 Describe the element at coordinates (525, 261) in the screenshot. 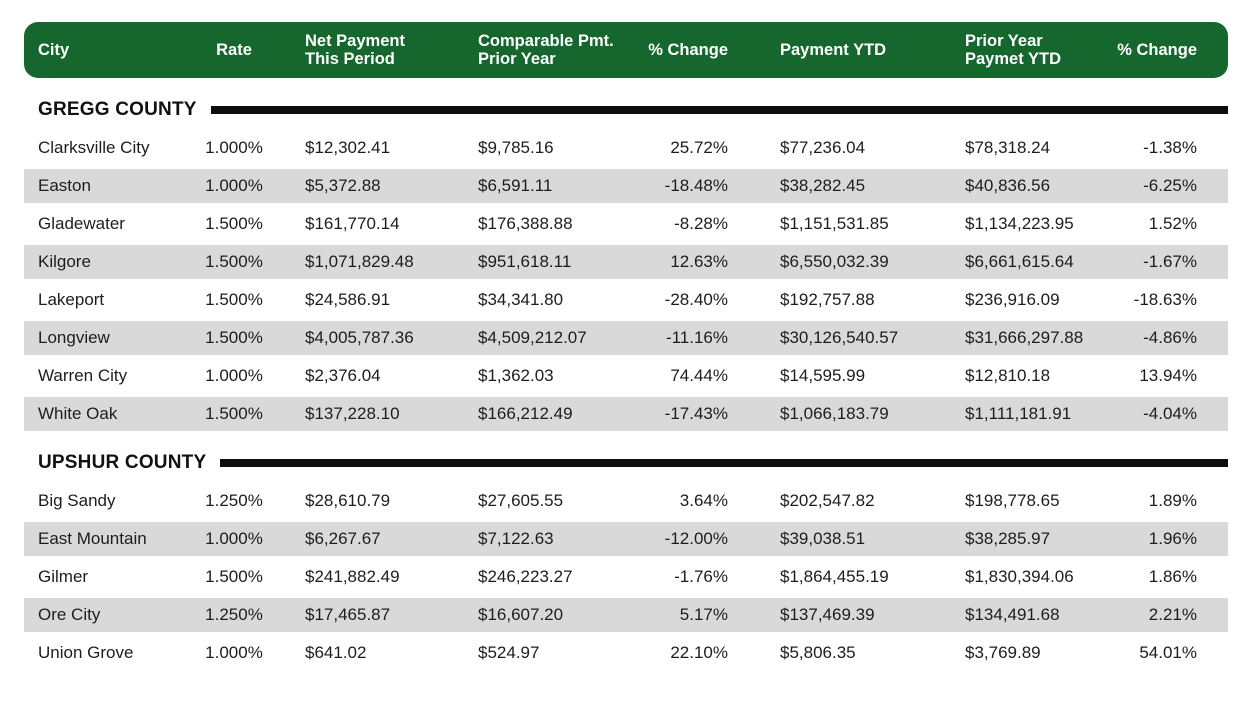

I see `cell-comparable-payment: $951,618.11` at that location.